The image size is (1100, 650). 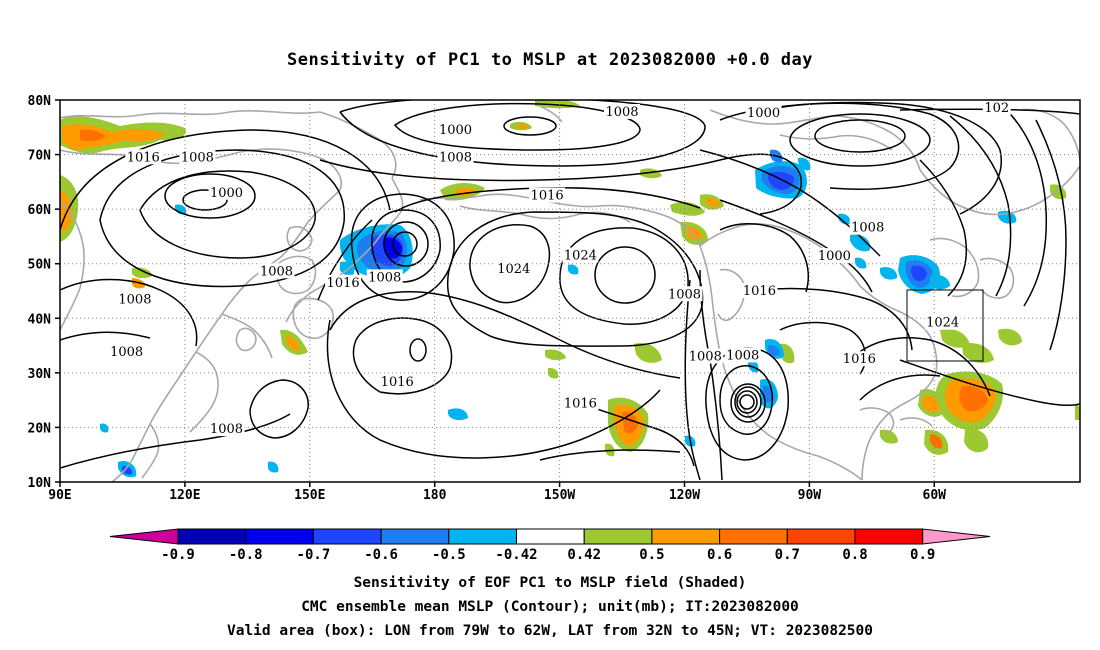 I want to click on lon-tick-label: 180, so click(x=435, y=495).